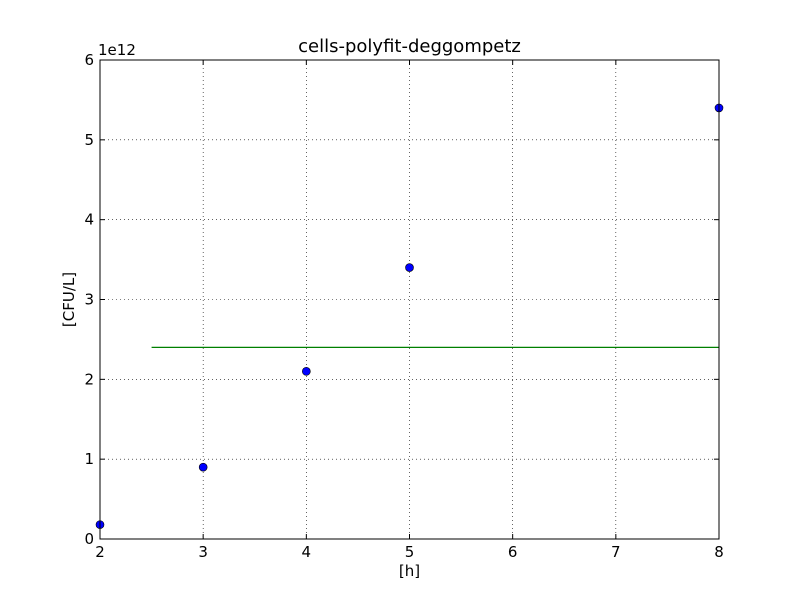 This screenshot has width=800, height=600. I want to click on y-tick-label: 4, so click(89, 220).